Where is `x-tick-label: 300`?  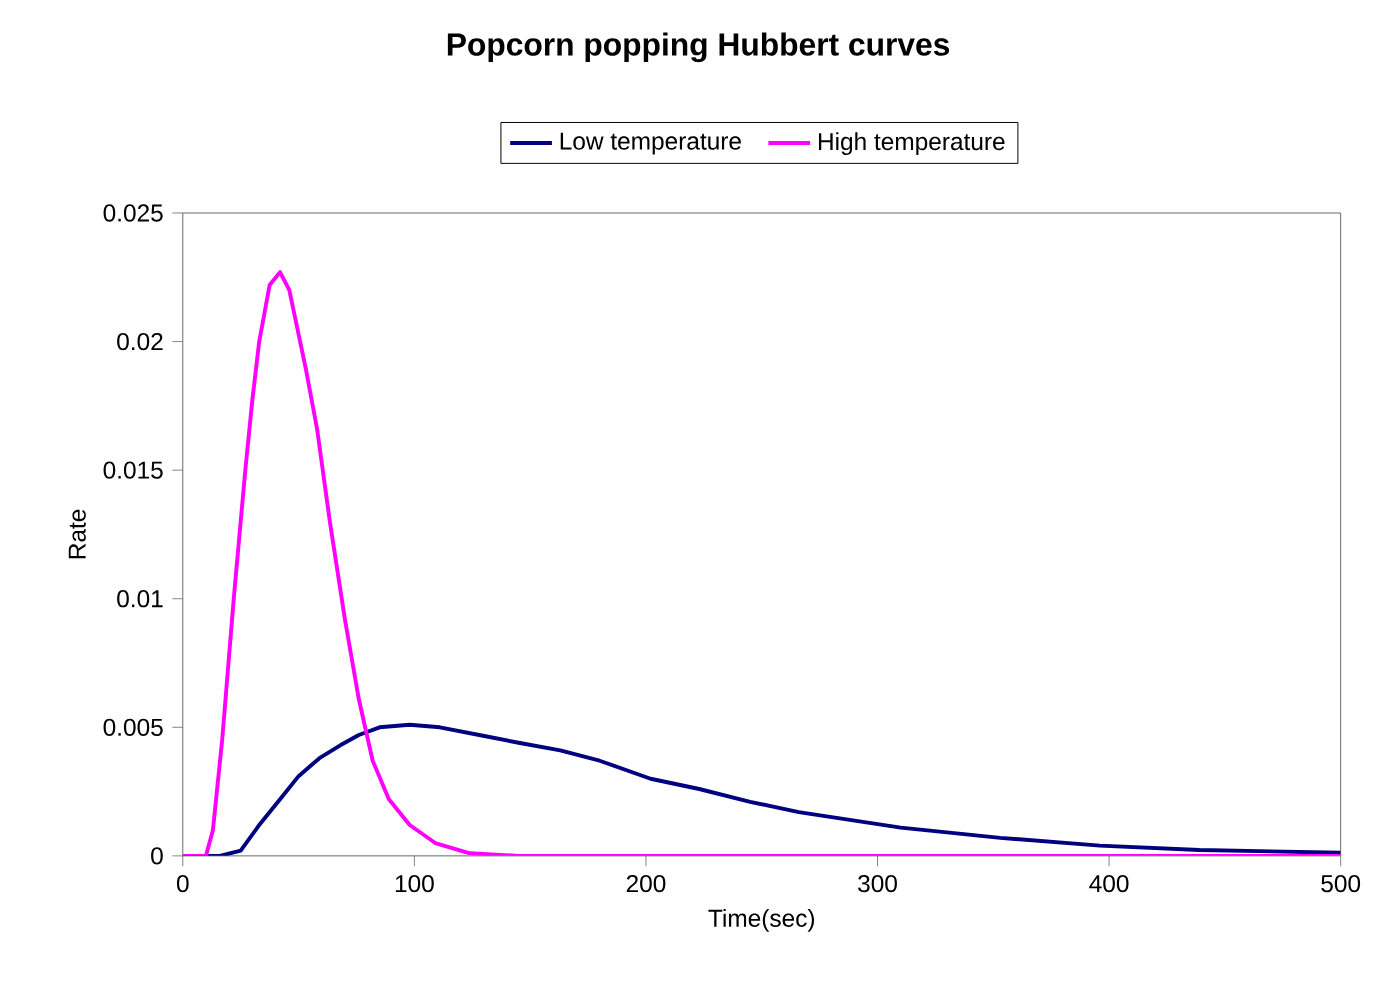 x-tick-label: 300 is located at coordinates (877, 883).